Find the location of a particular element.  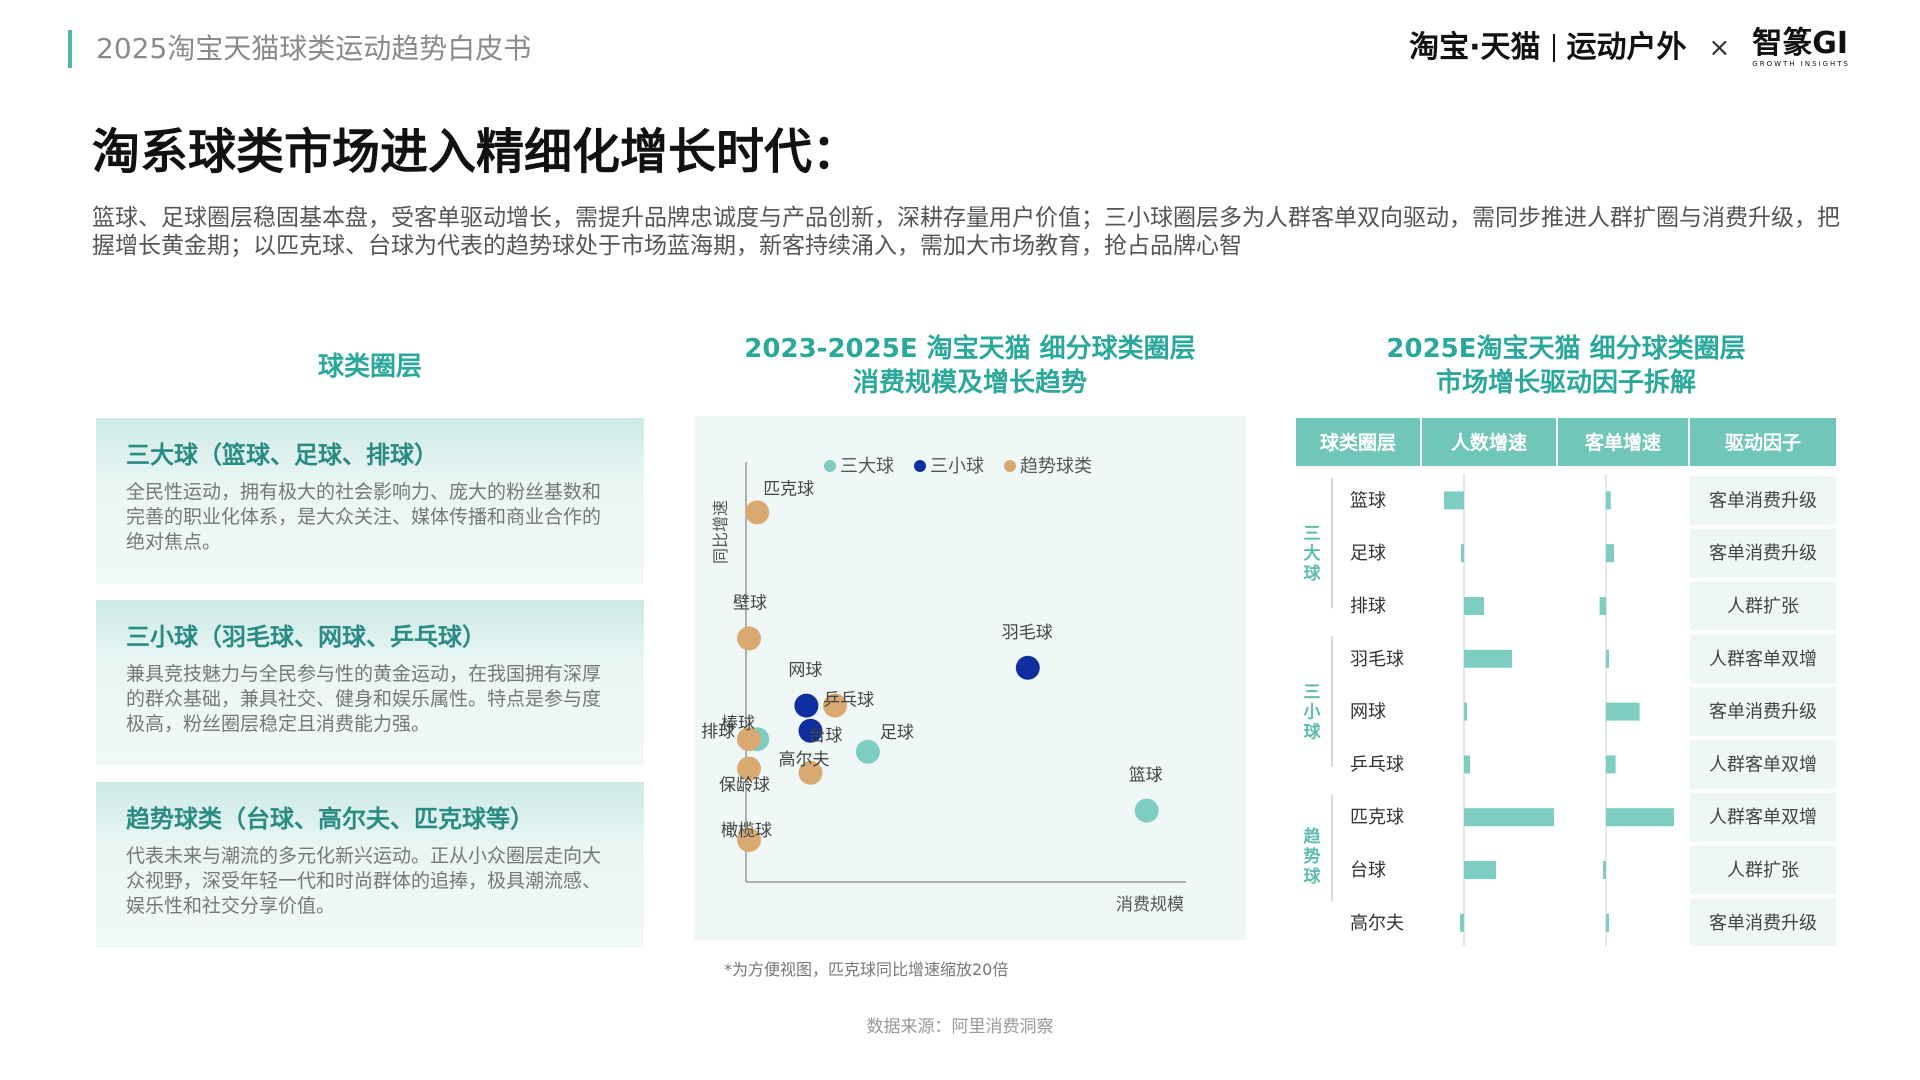

brand-logos: 淘宝·天猫 运动户外 × 智篆GI GROWTH INSIGHTS is located at coordinates (1629, 47).